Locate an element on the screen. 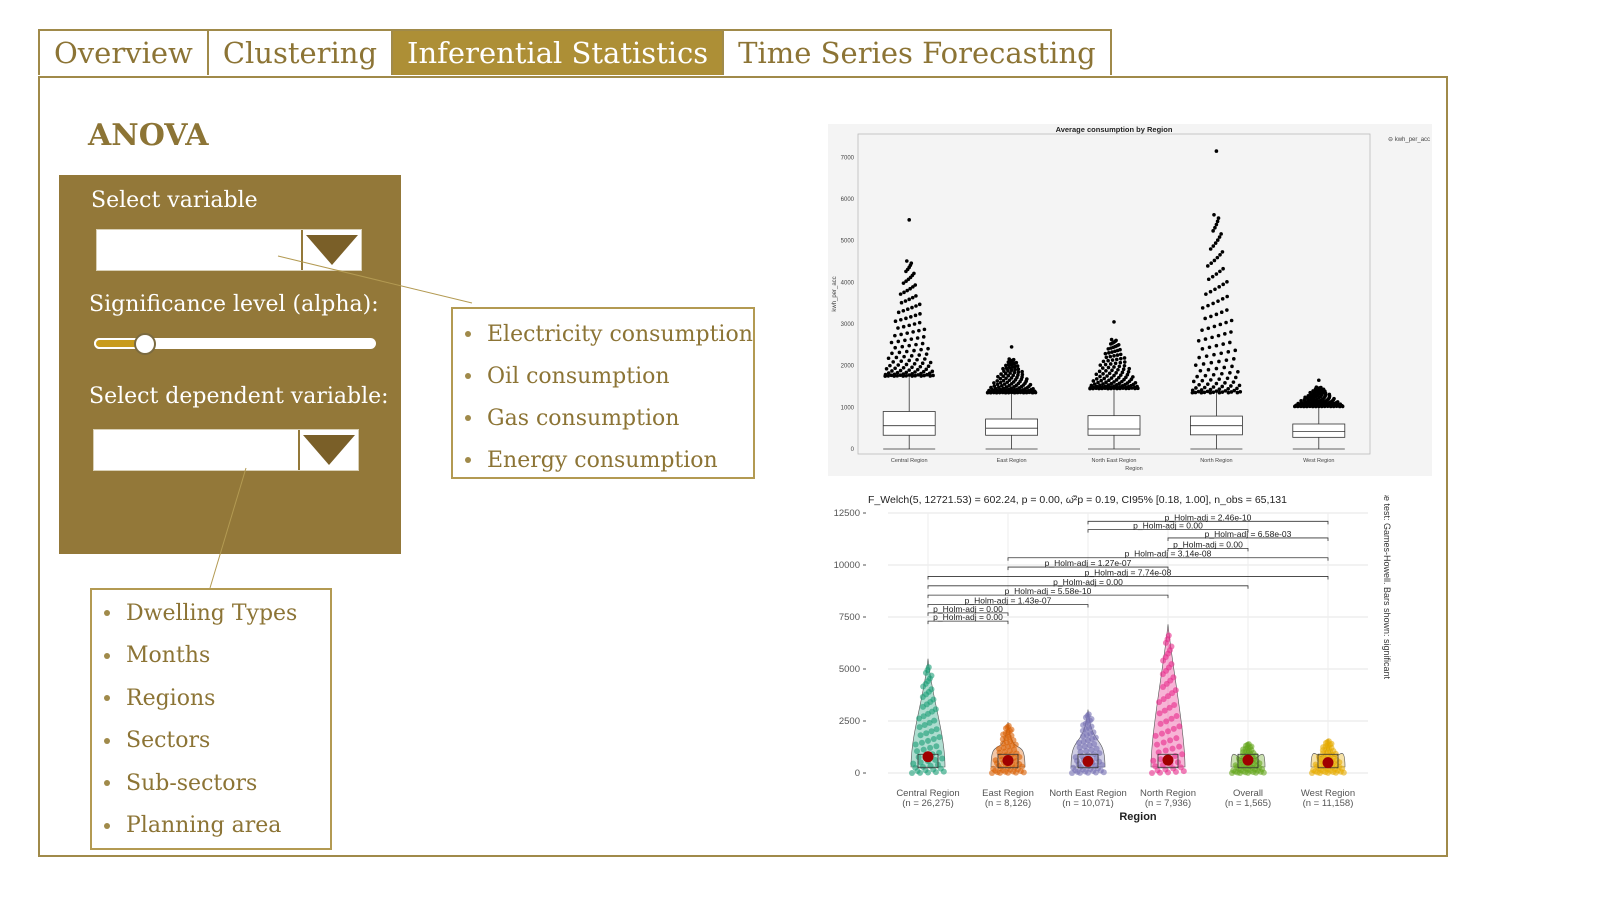 This screenshot has height=900, width=1600. list-item-label: Planning area is located at coordinates (204, 826).